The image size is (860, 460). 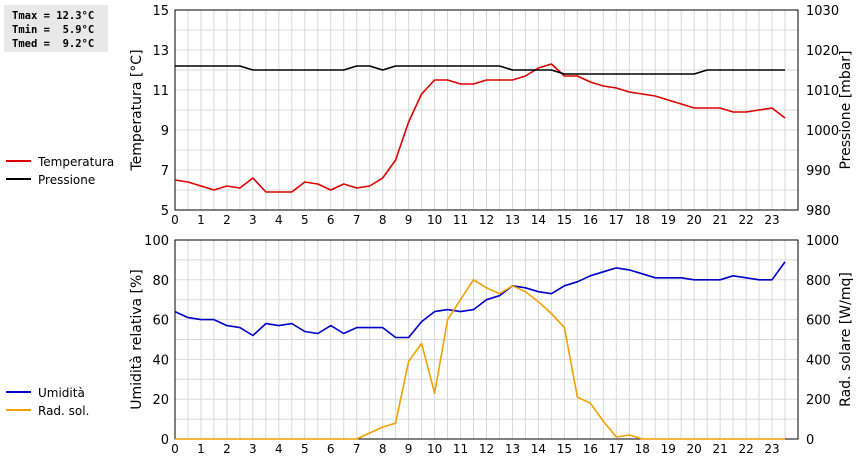 What do you see at coordinates (642, 449) in the screenshot?
I see `bottom-x-tick-label: 18` at bounding box center [642, 449].